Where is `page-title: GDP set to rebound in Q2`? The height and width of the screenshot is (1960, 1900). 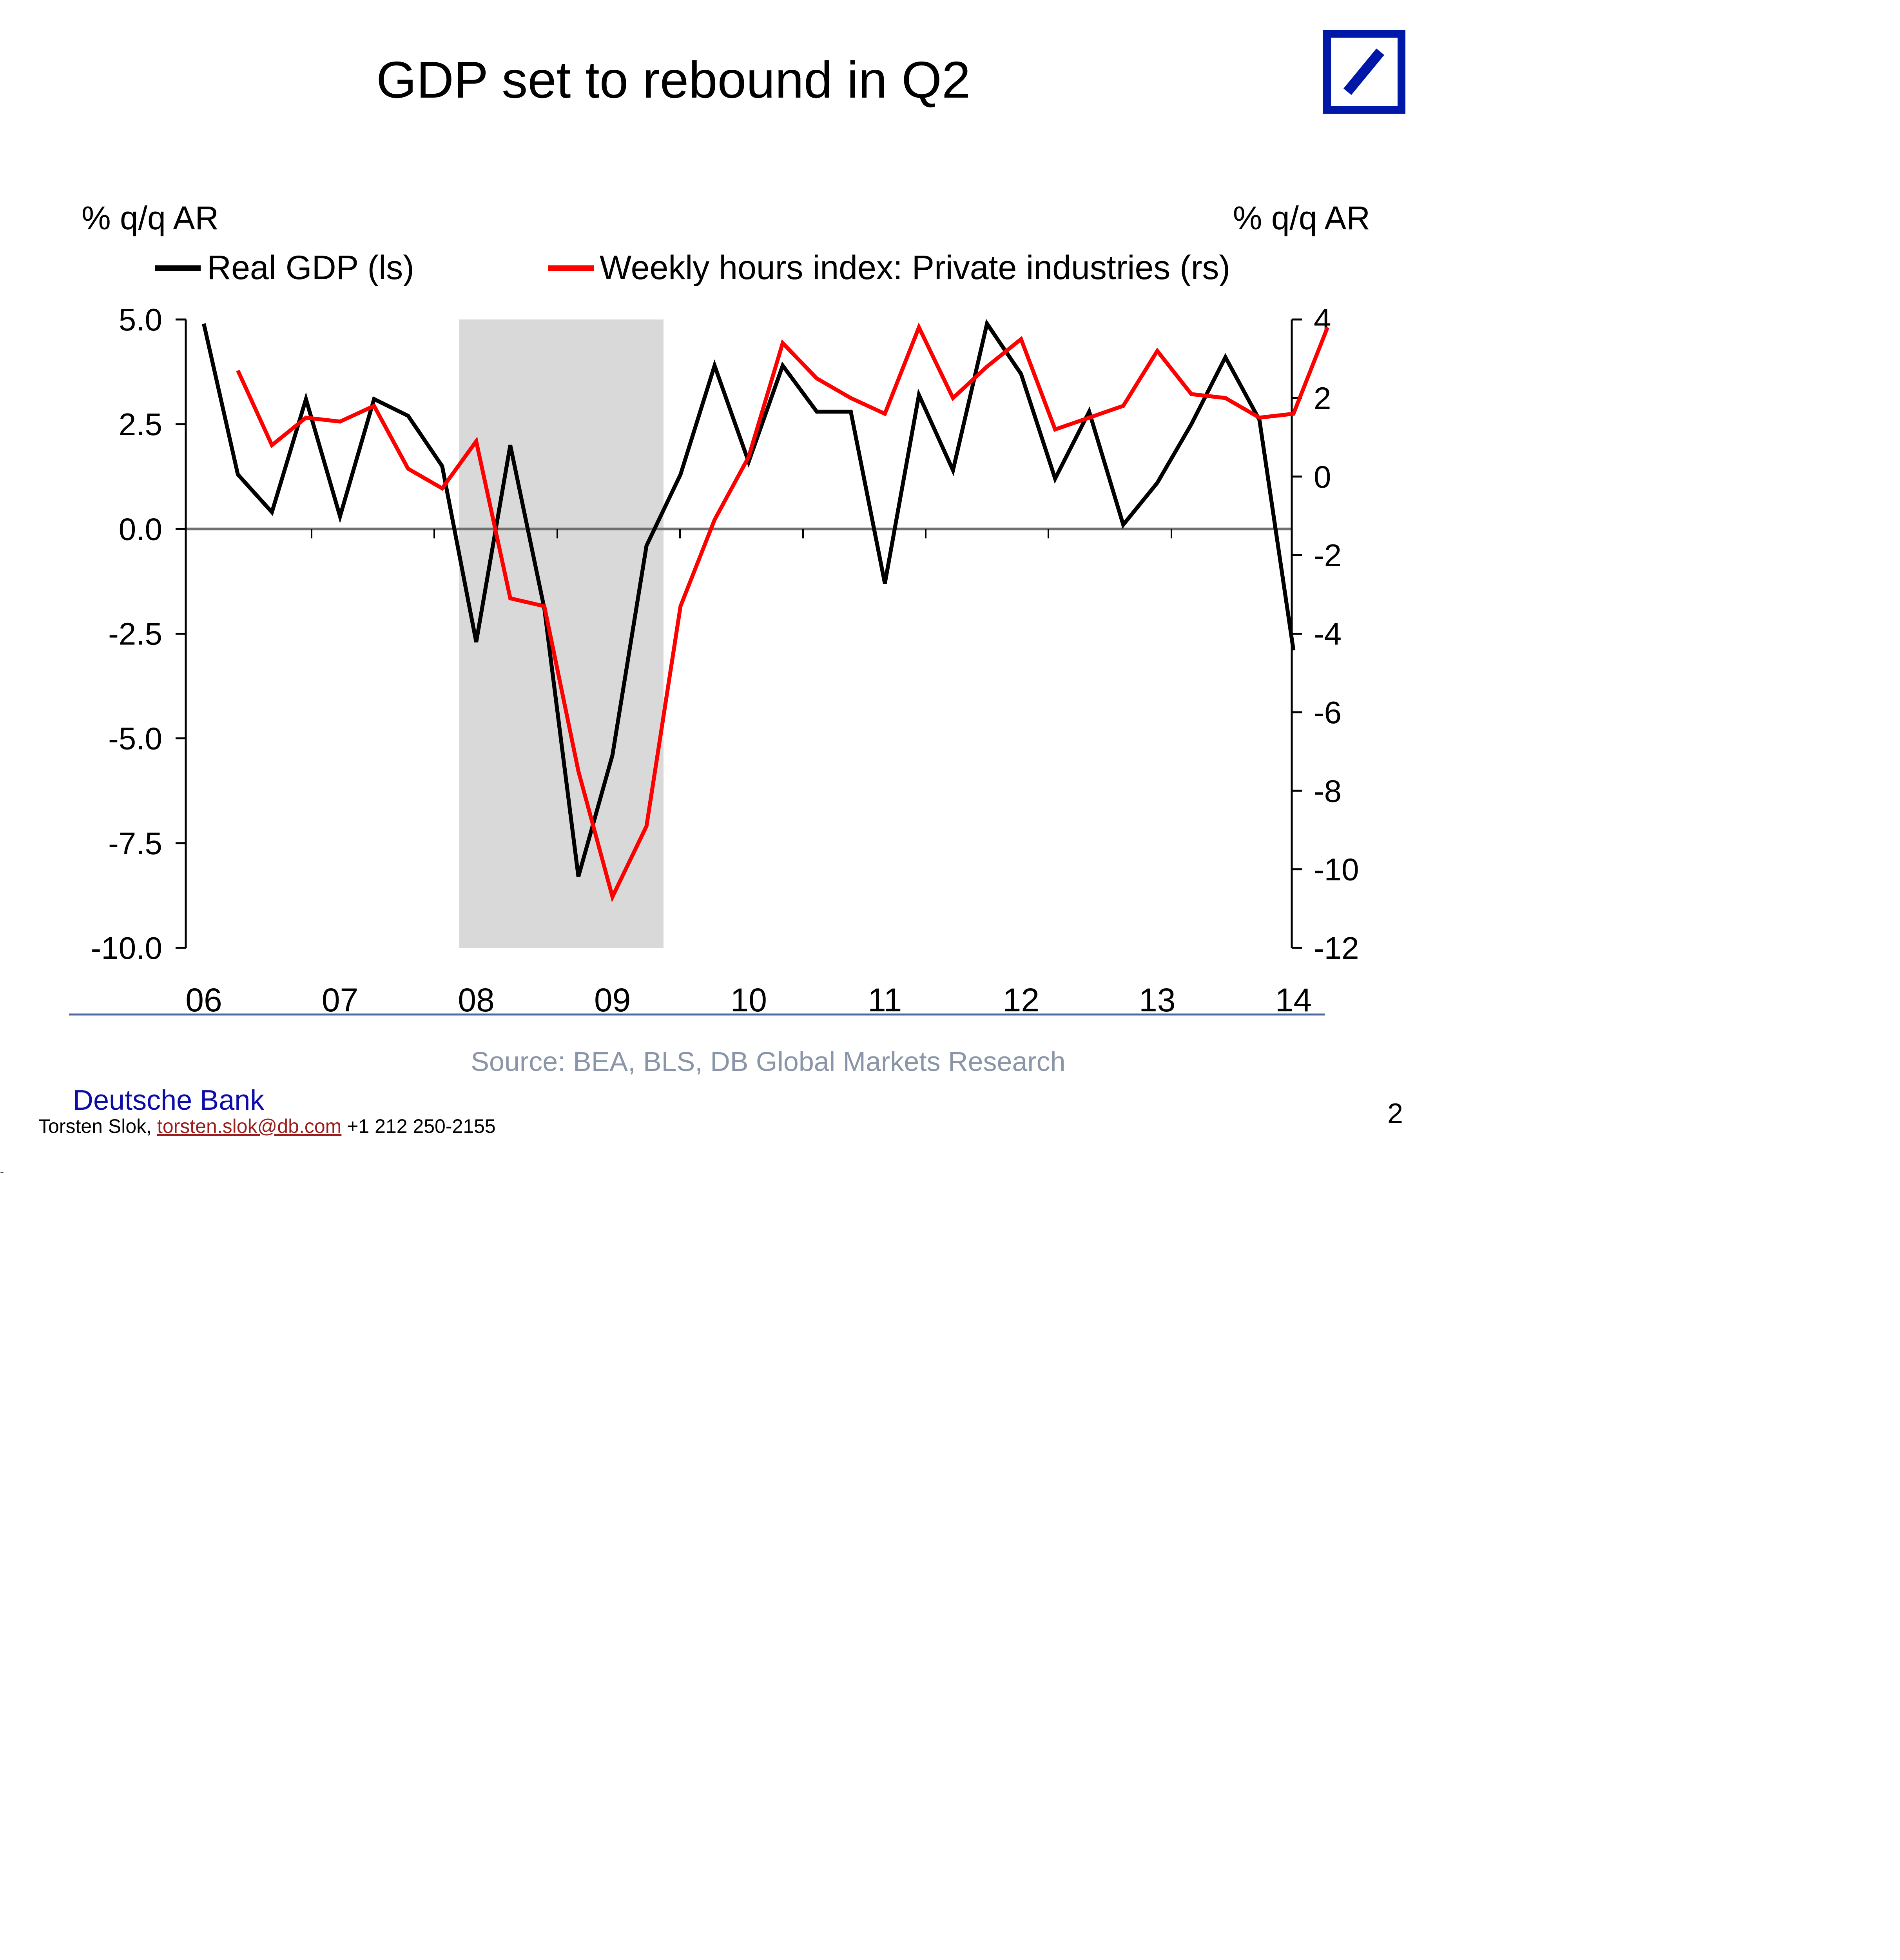
page-title: GDP set to rebound in Q2 is located at coordinates (673, 80).